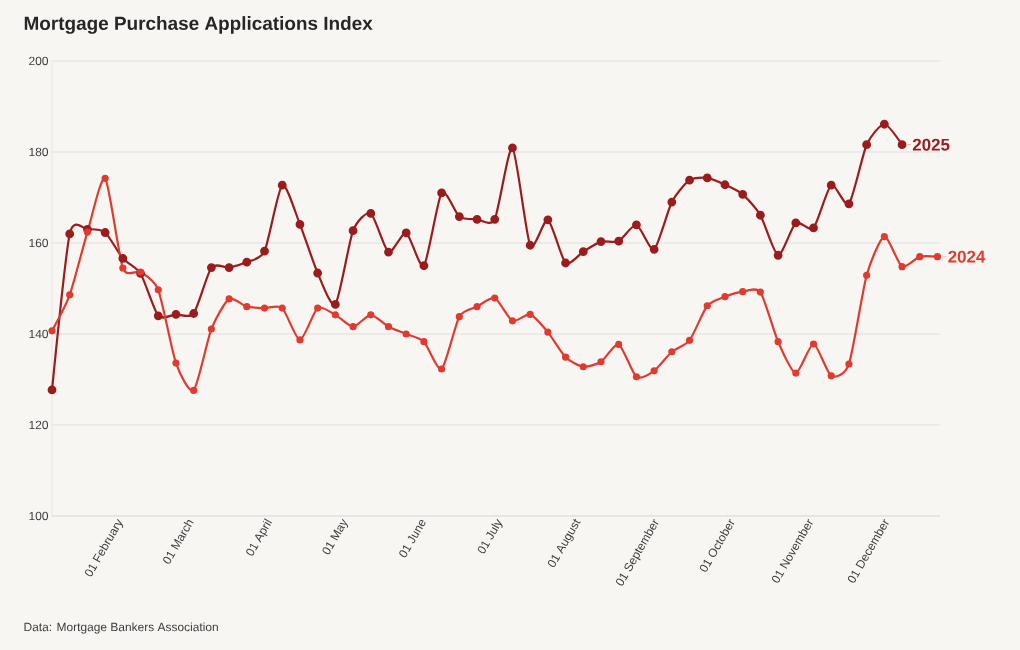 Image resolution: width=1020 pixels, height=650 pixels. Describe the element at coordinates (121, 628) in the screenshot. I see `text: Data: Mortgage Bankers Association` at that location.